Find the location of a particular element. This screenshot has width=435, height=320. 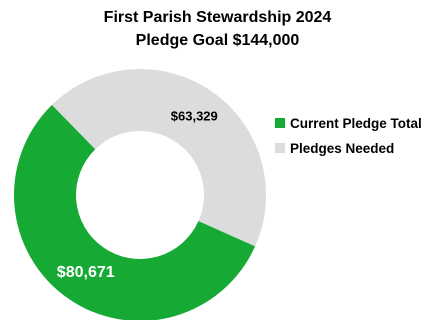

data-label-current-pledge-total: $80,671 is located at coordinates (86, 272).